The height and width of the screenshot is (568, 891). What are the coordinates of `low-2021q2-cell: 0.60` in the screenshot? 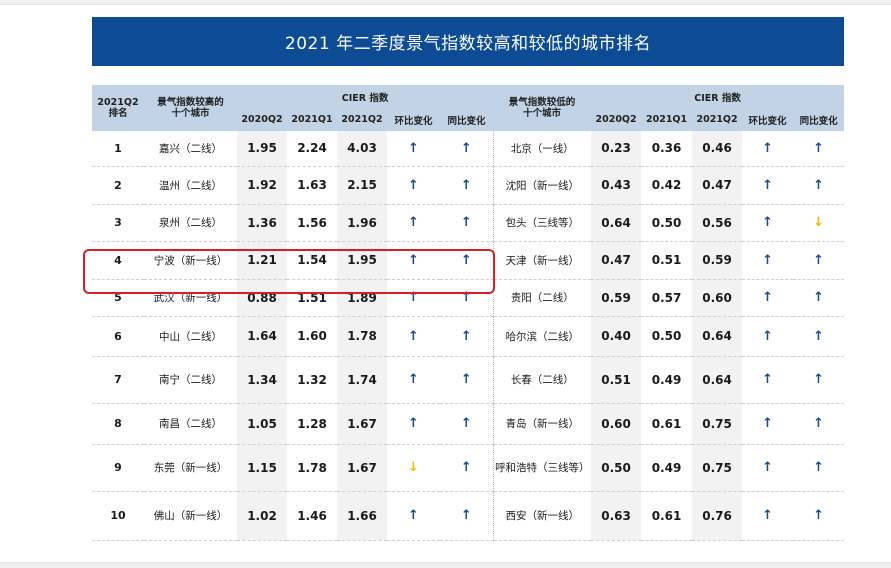 It's located at (717, 298).